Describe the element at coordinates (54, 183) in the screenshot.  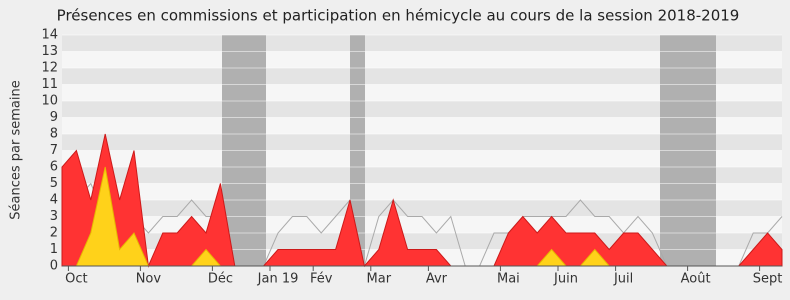
I see `y-tick-label: 5` at that location.